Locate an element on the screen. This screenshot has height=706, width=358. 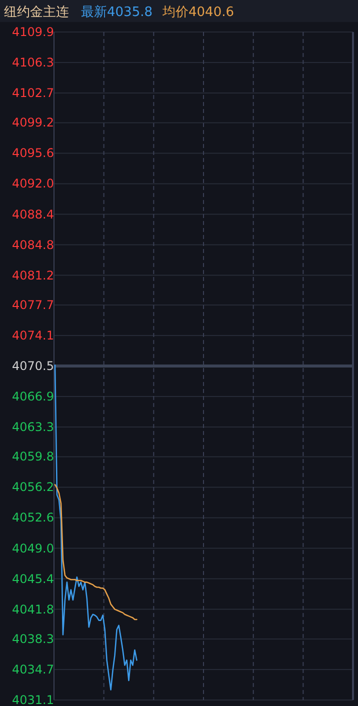
y-tick-label: 4088.4 is located at coordinates (33, 214).